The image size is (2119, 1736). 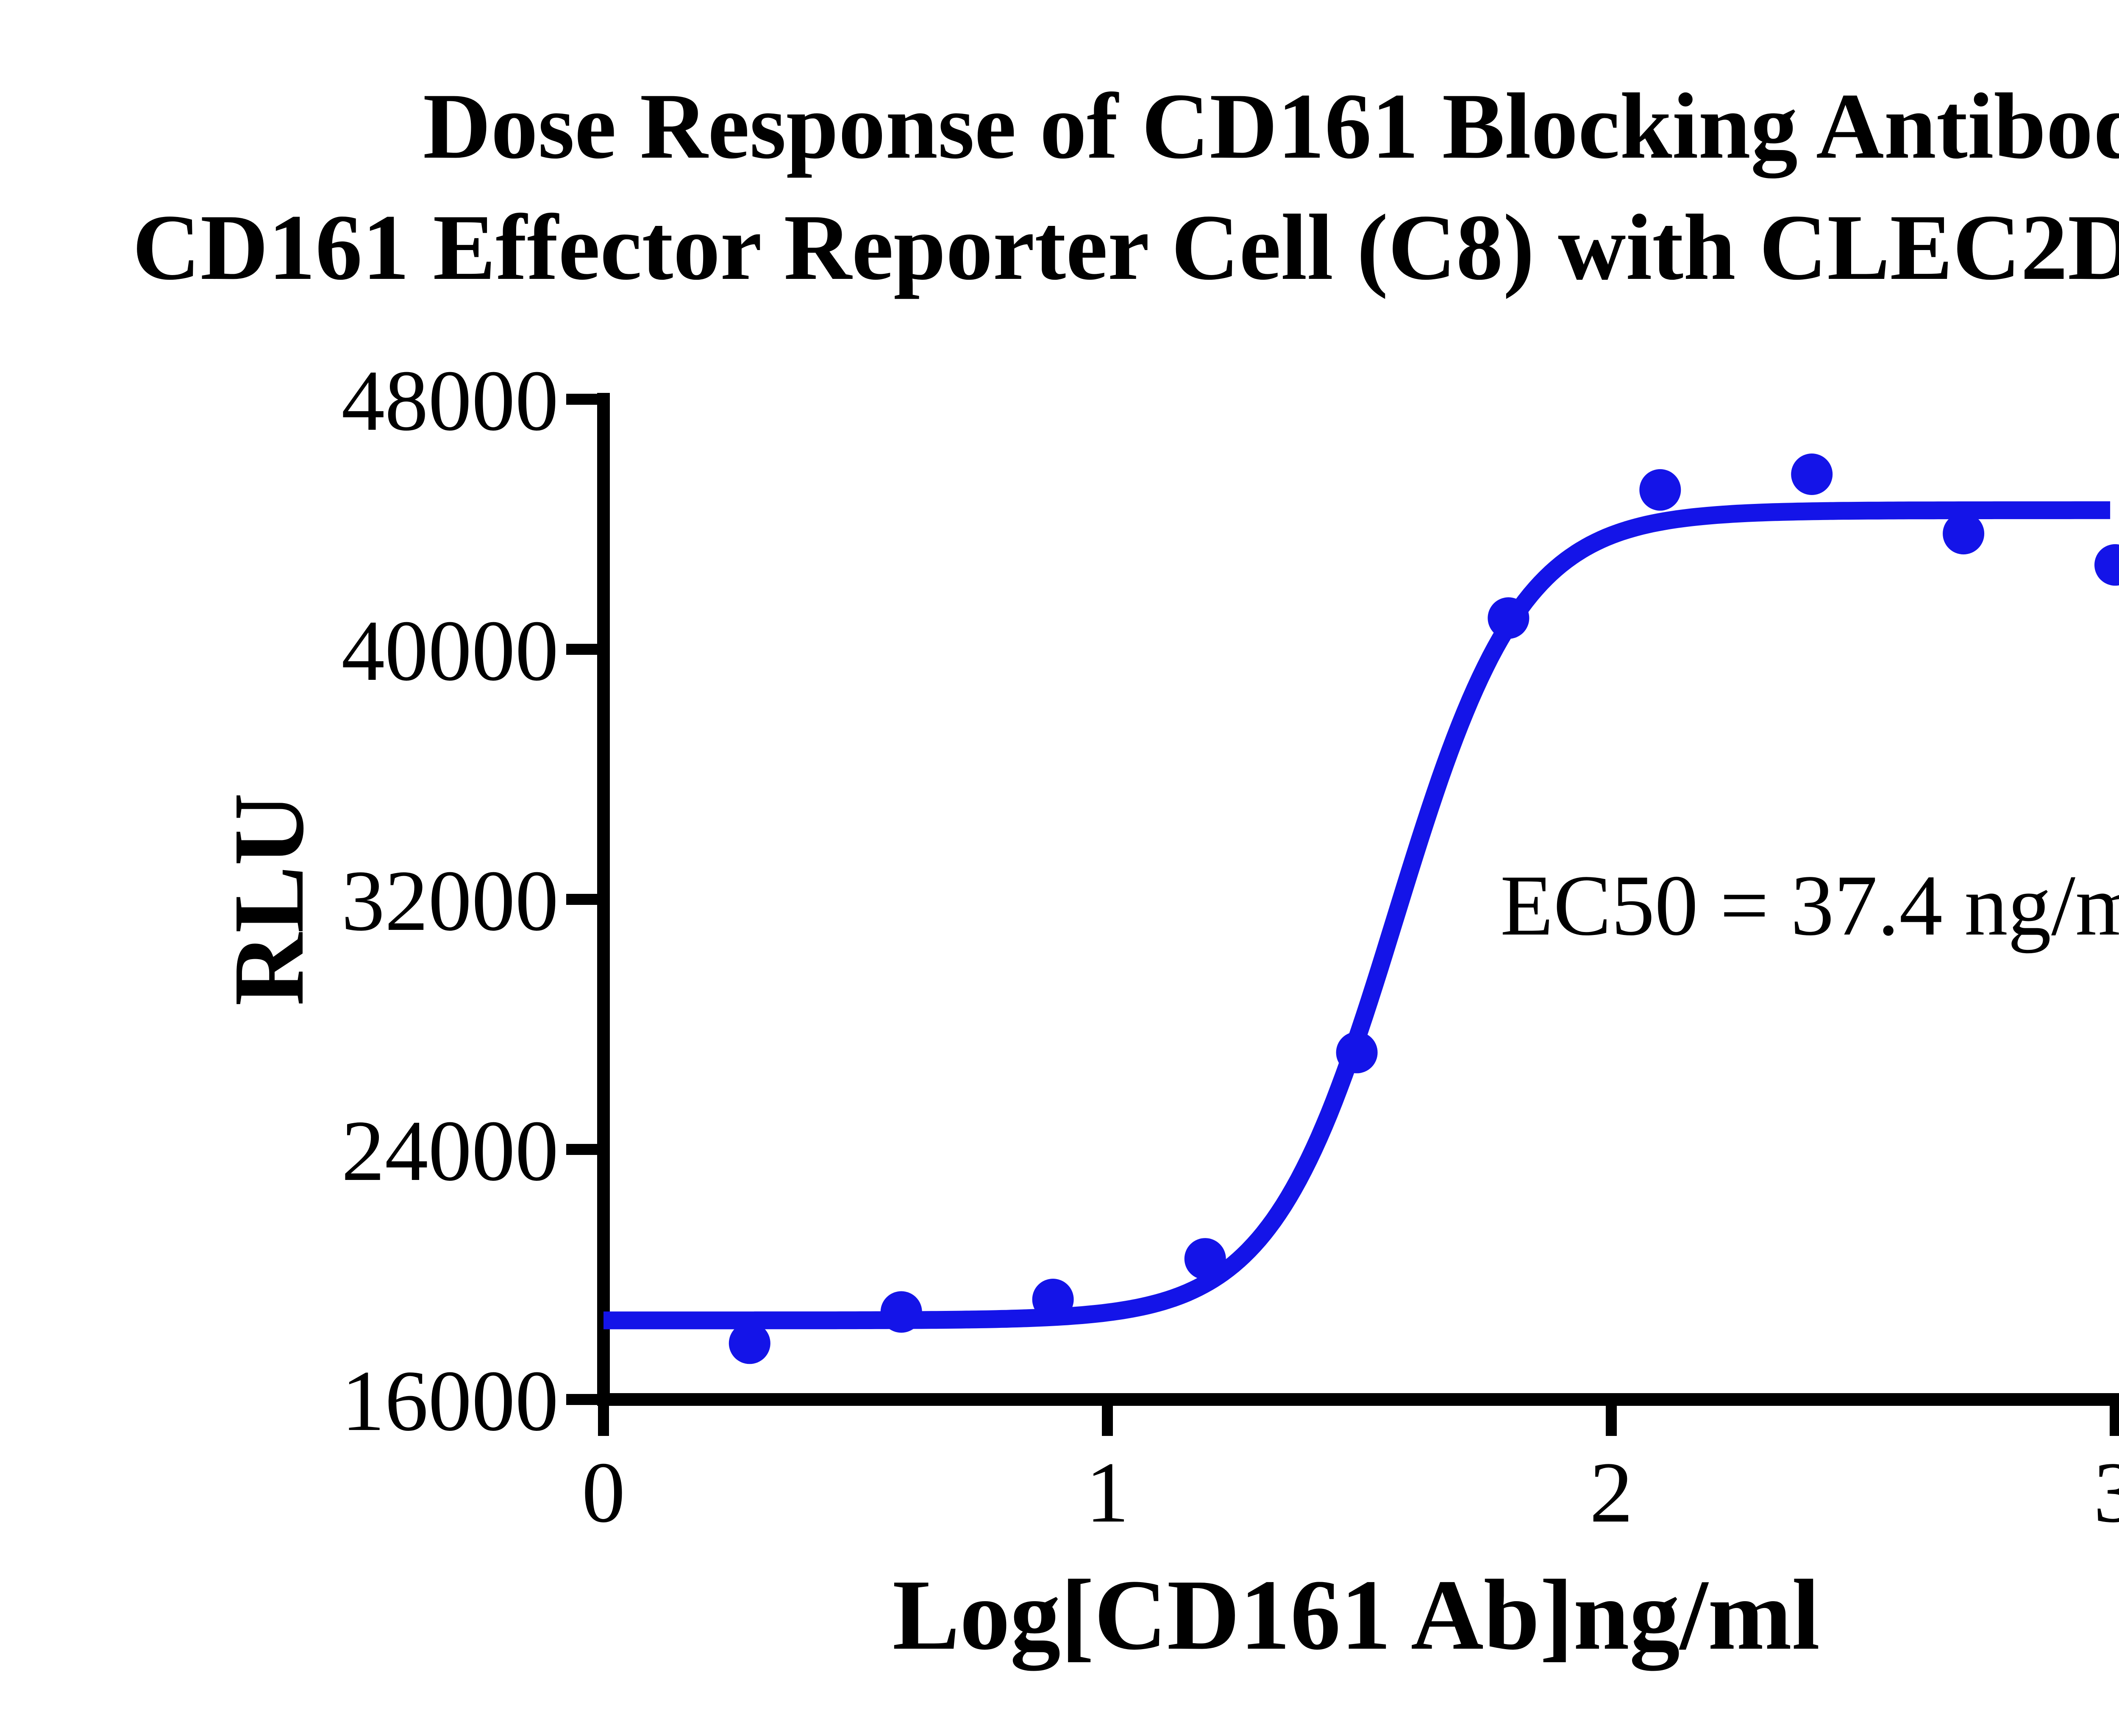 What do you see at coordinates (450, 1401) in the screenshot?
I see `y-tick-label: 16000` at bounding box center [450, 1401].